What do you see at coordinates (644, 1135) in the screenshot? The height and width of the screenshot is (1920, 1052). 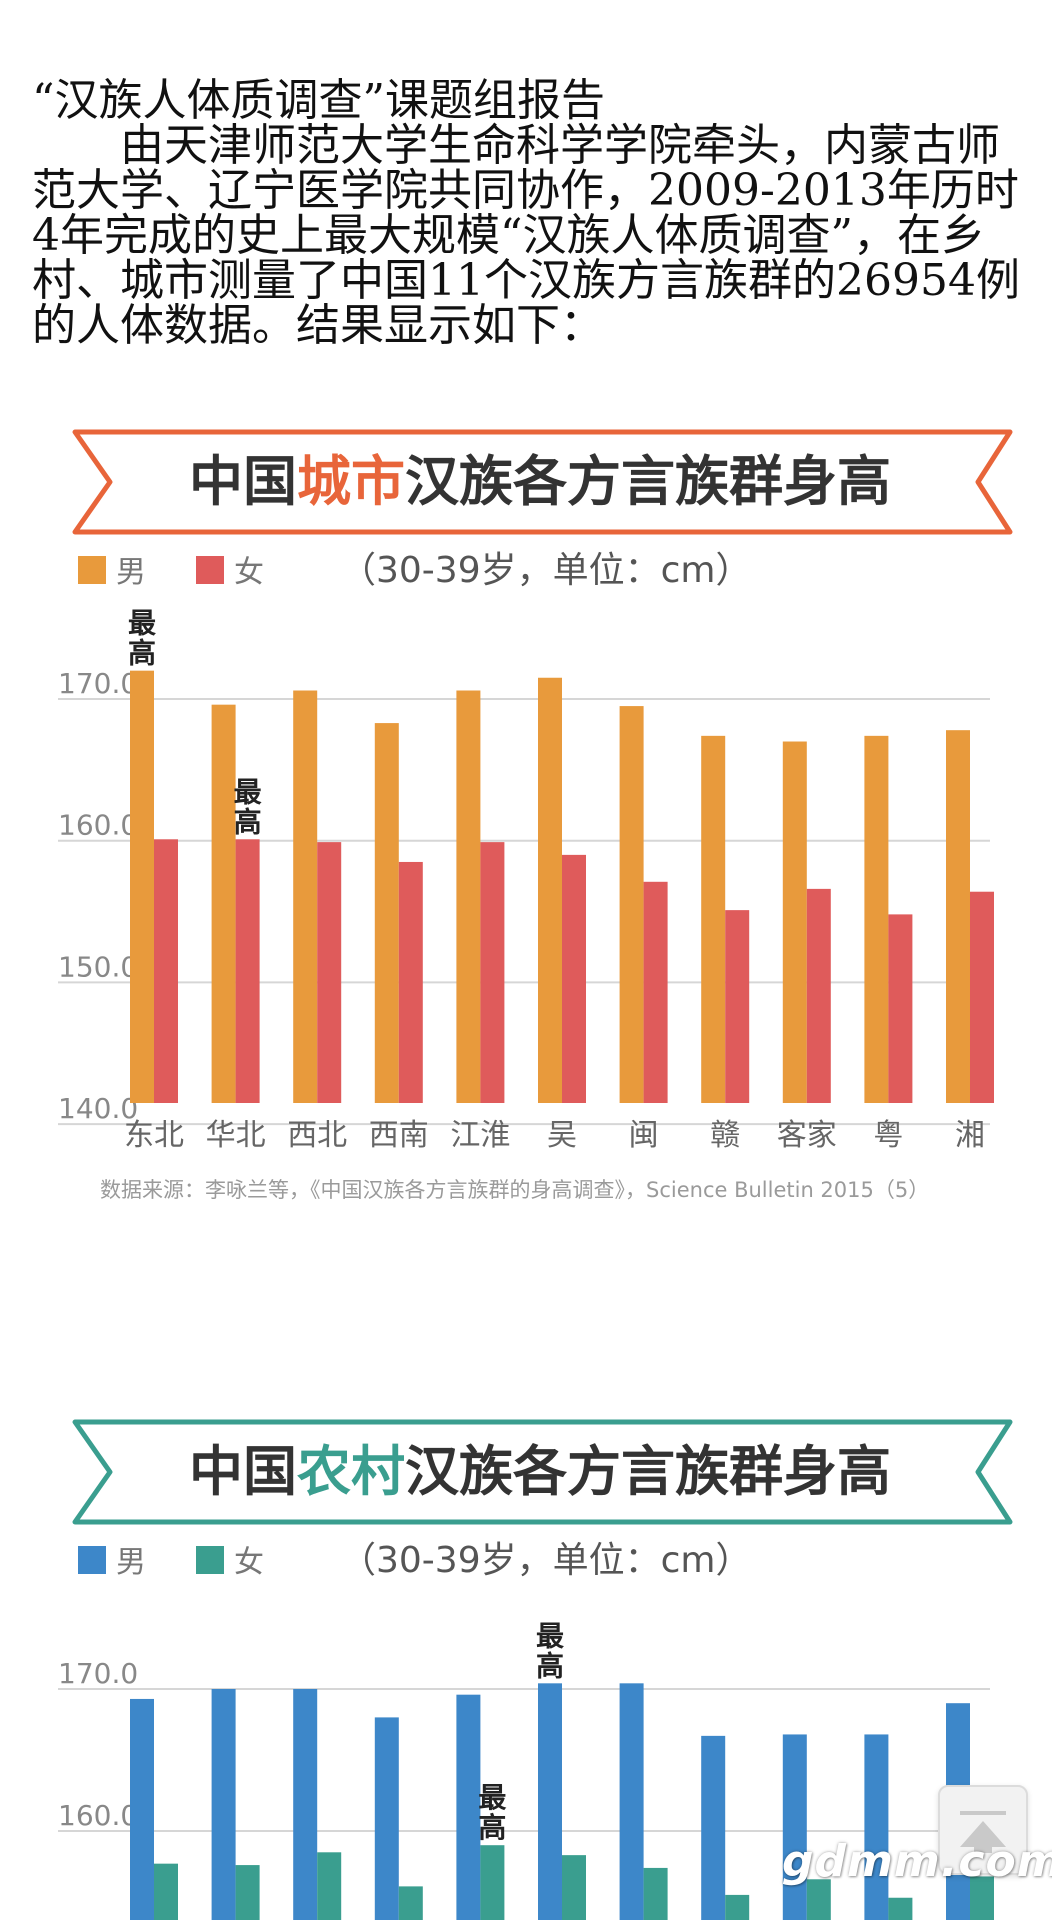 I see `x-tick-label: 闽` at bounding box center [644, 1135].